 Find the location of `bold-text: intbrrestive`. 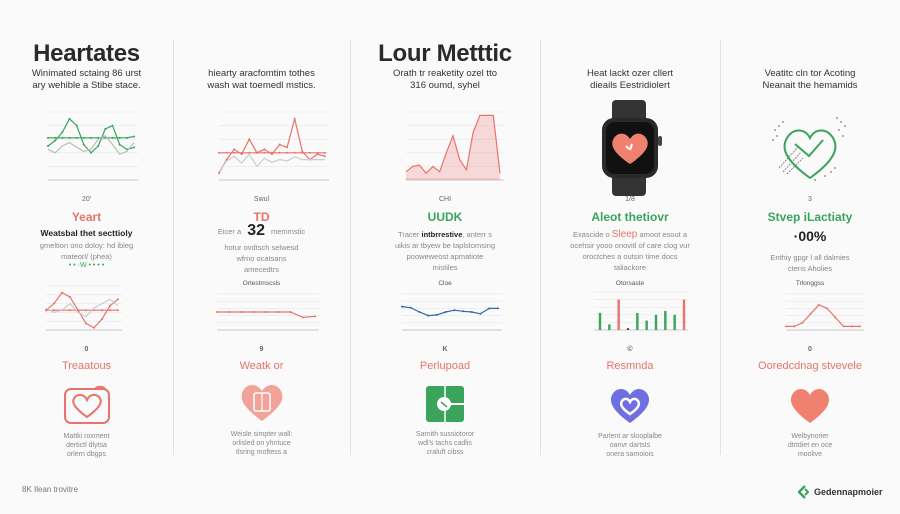

bold-text: intbrrestive is located at coordinates (442, 234).